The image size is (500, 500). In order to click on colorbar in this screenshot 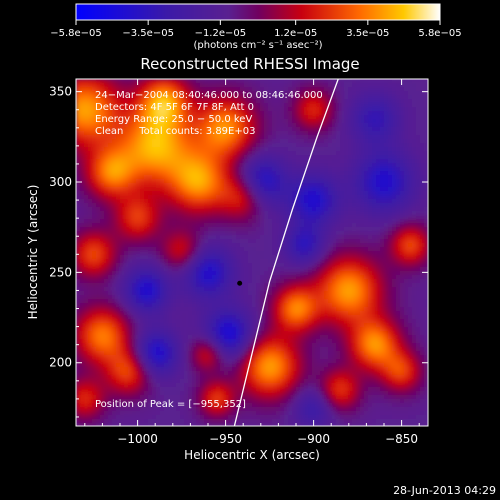, I will do `click(258, 12)`.